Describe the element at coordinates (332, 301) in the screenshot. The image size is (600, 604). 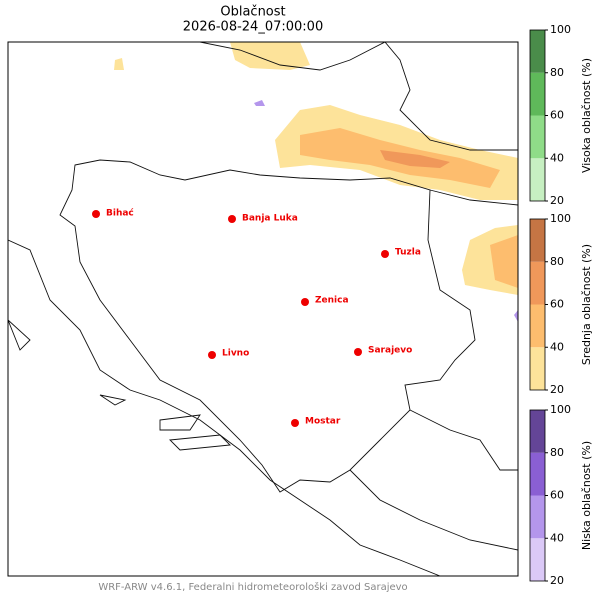
I see `city-label: Zenica` at that location.